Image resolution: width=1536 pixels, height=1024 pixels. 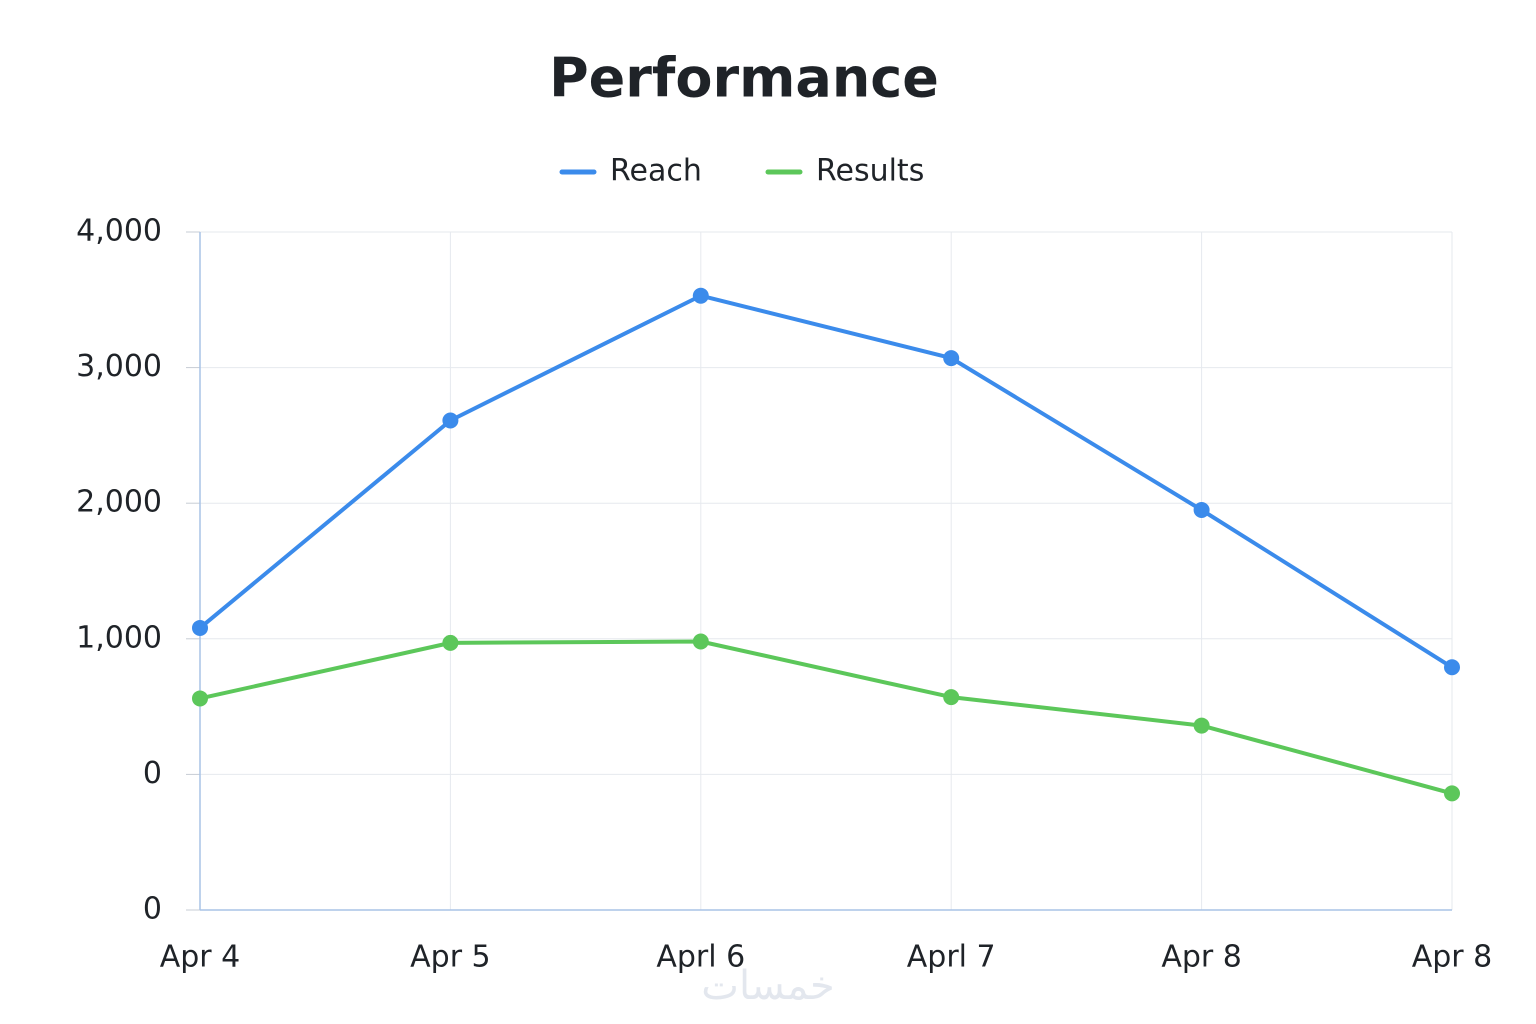 I want to click on y-tick-label: 3,000, so click(x=119, y=366).